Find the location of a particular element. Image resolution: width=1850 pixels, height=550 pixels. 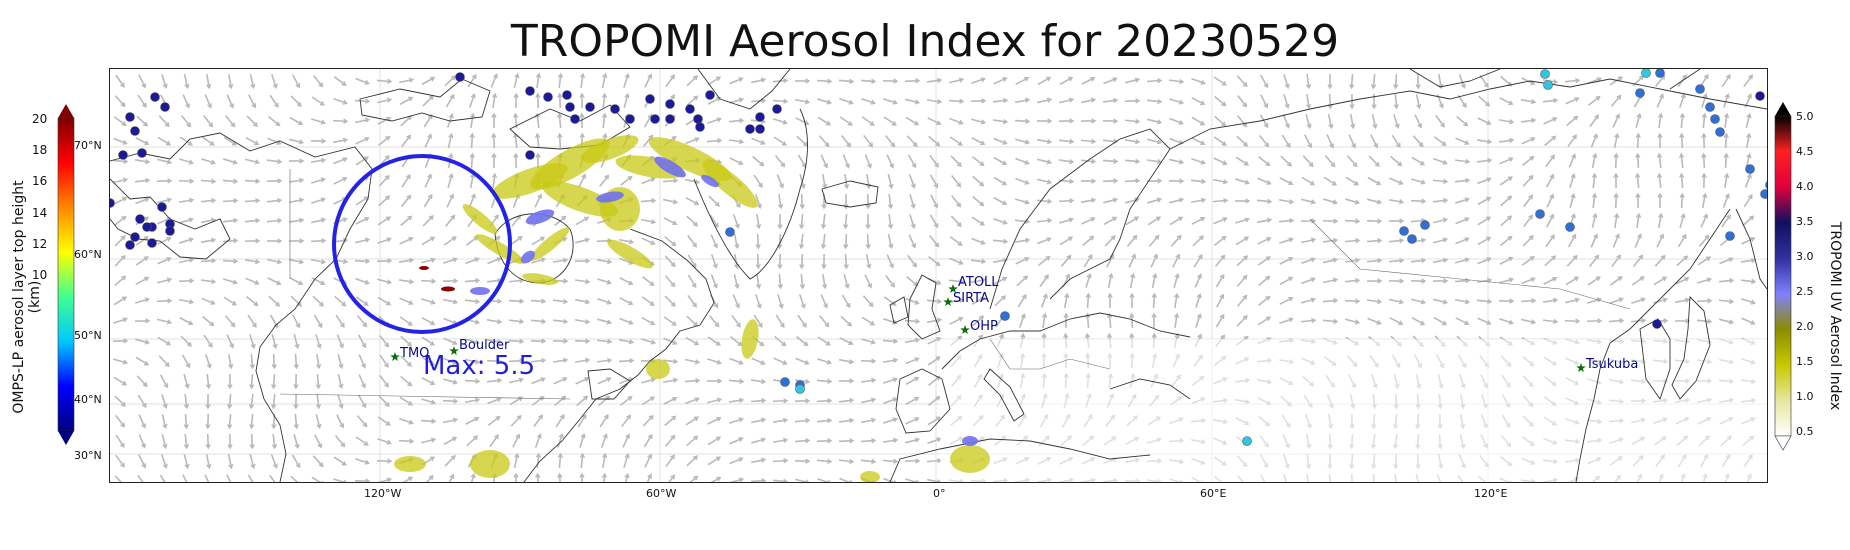

coastline-black-sea is located at coordinates (1150, 389).